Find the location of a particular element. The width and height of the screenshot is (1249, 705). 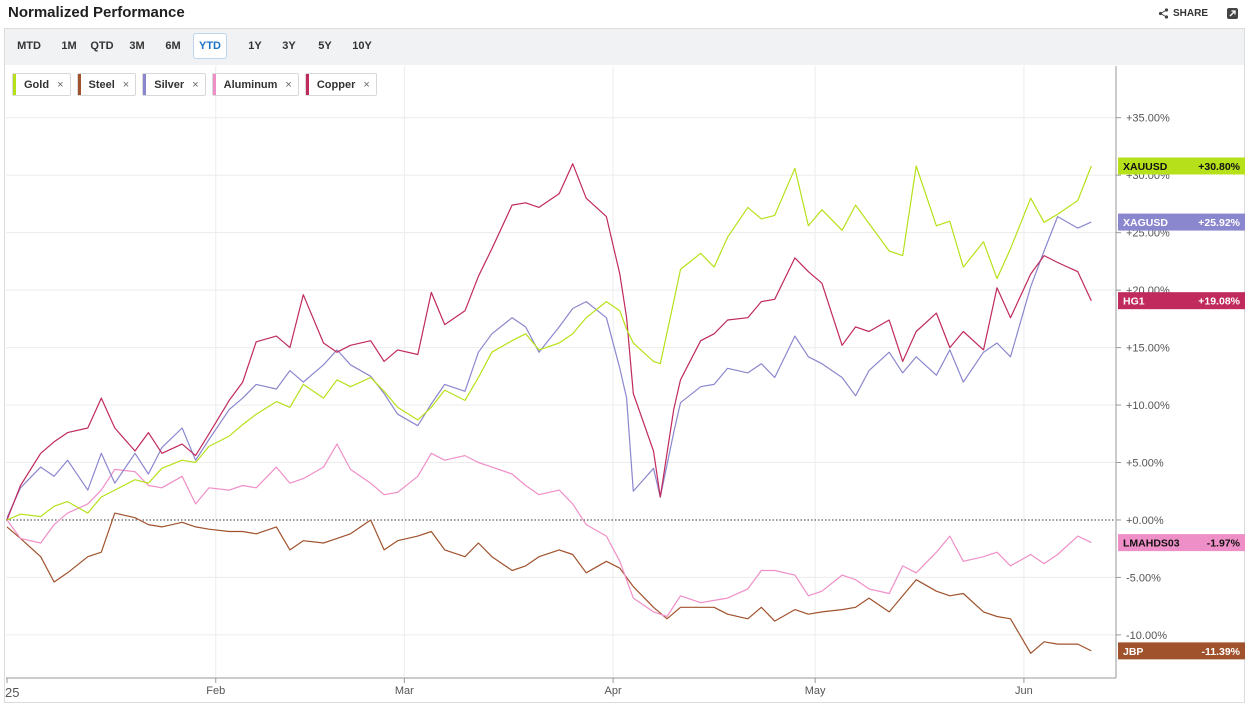

legend-label: Gold is located at coordinates (37, 84).